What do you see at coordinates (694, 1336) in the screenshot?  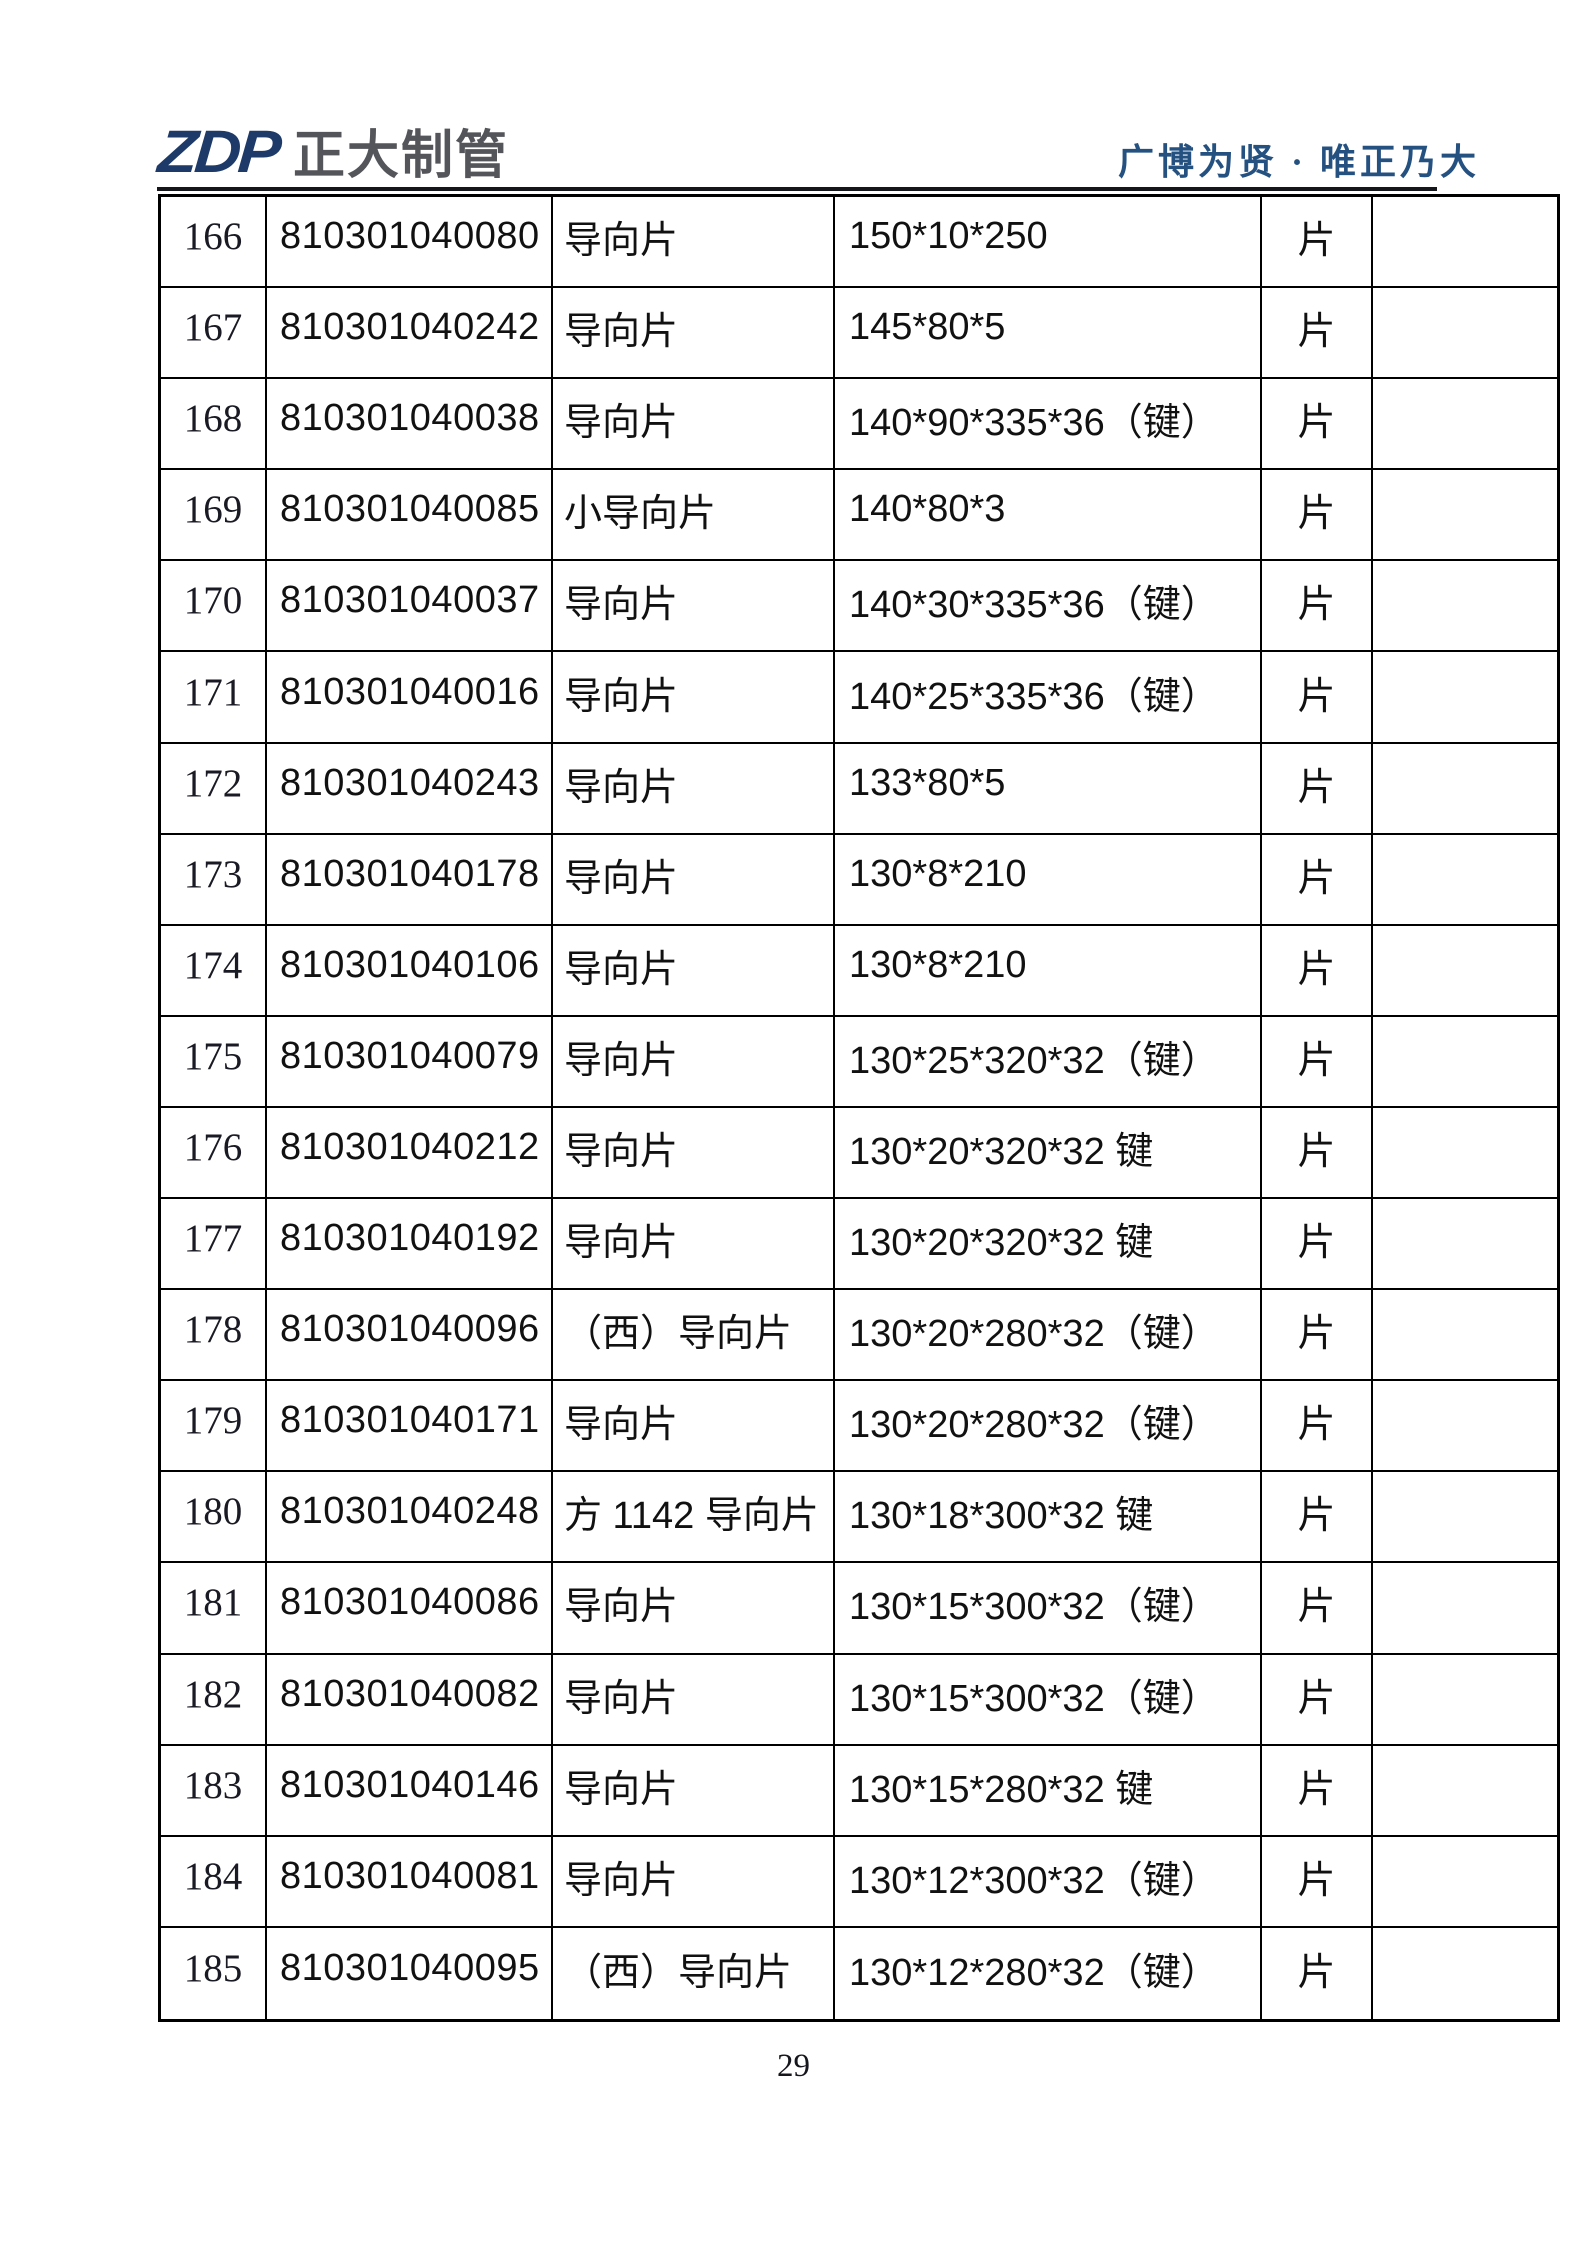 I see `cell-part-name: （西）导向片` at bounding box center [694, 1336].